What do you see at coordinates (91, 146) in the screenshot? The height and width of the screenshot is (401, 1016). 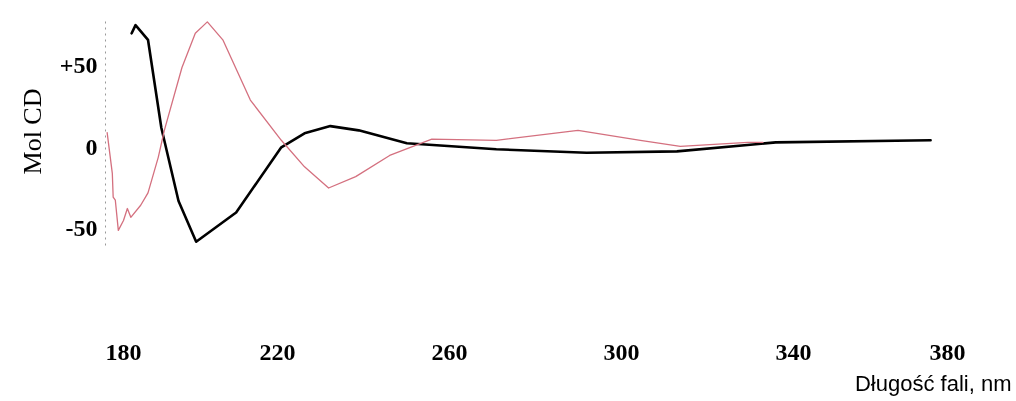 I see `y-tick-label: 0` at bounding box center [91, 146].